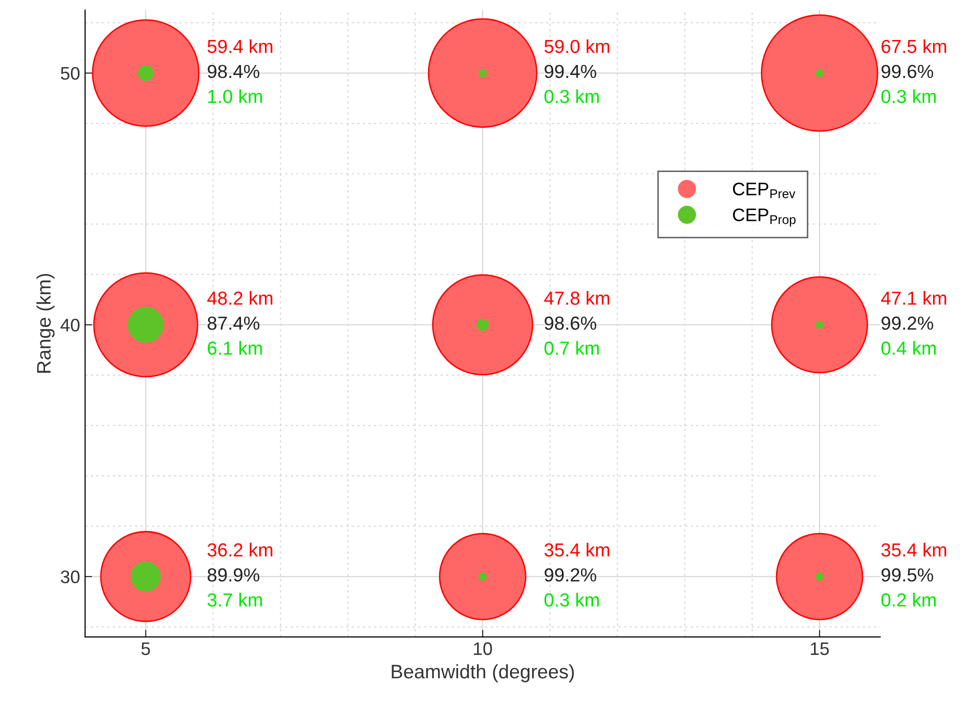 The width and height of the screenshot is (978, 723). I want to click on text: 99.6%, so click(908, 71).